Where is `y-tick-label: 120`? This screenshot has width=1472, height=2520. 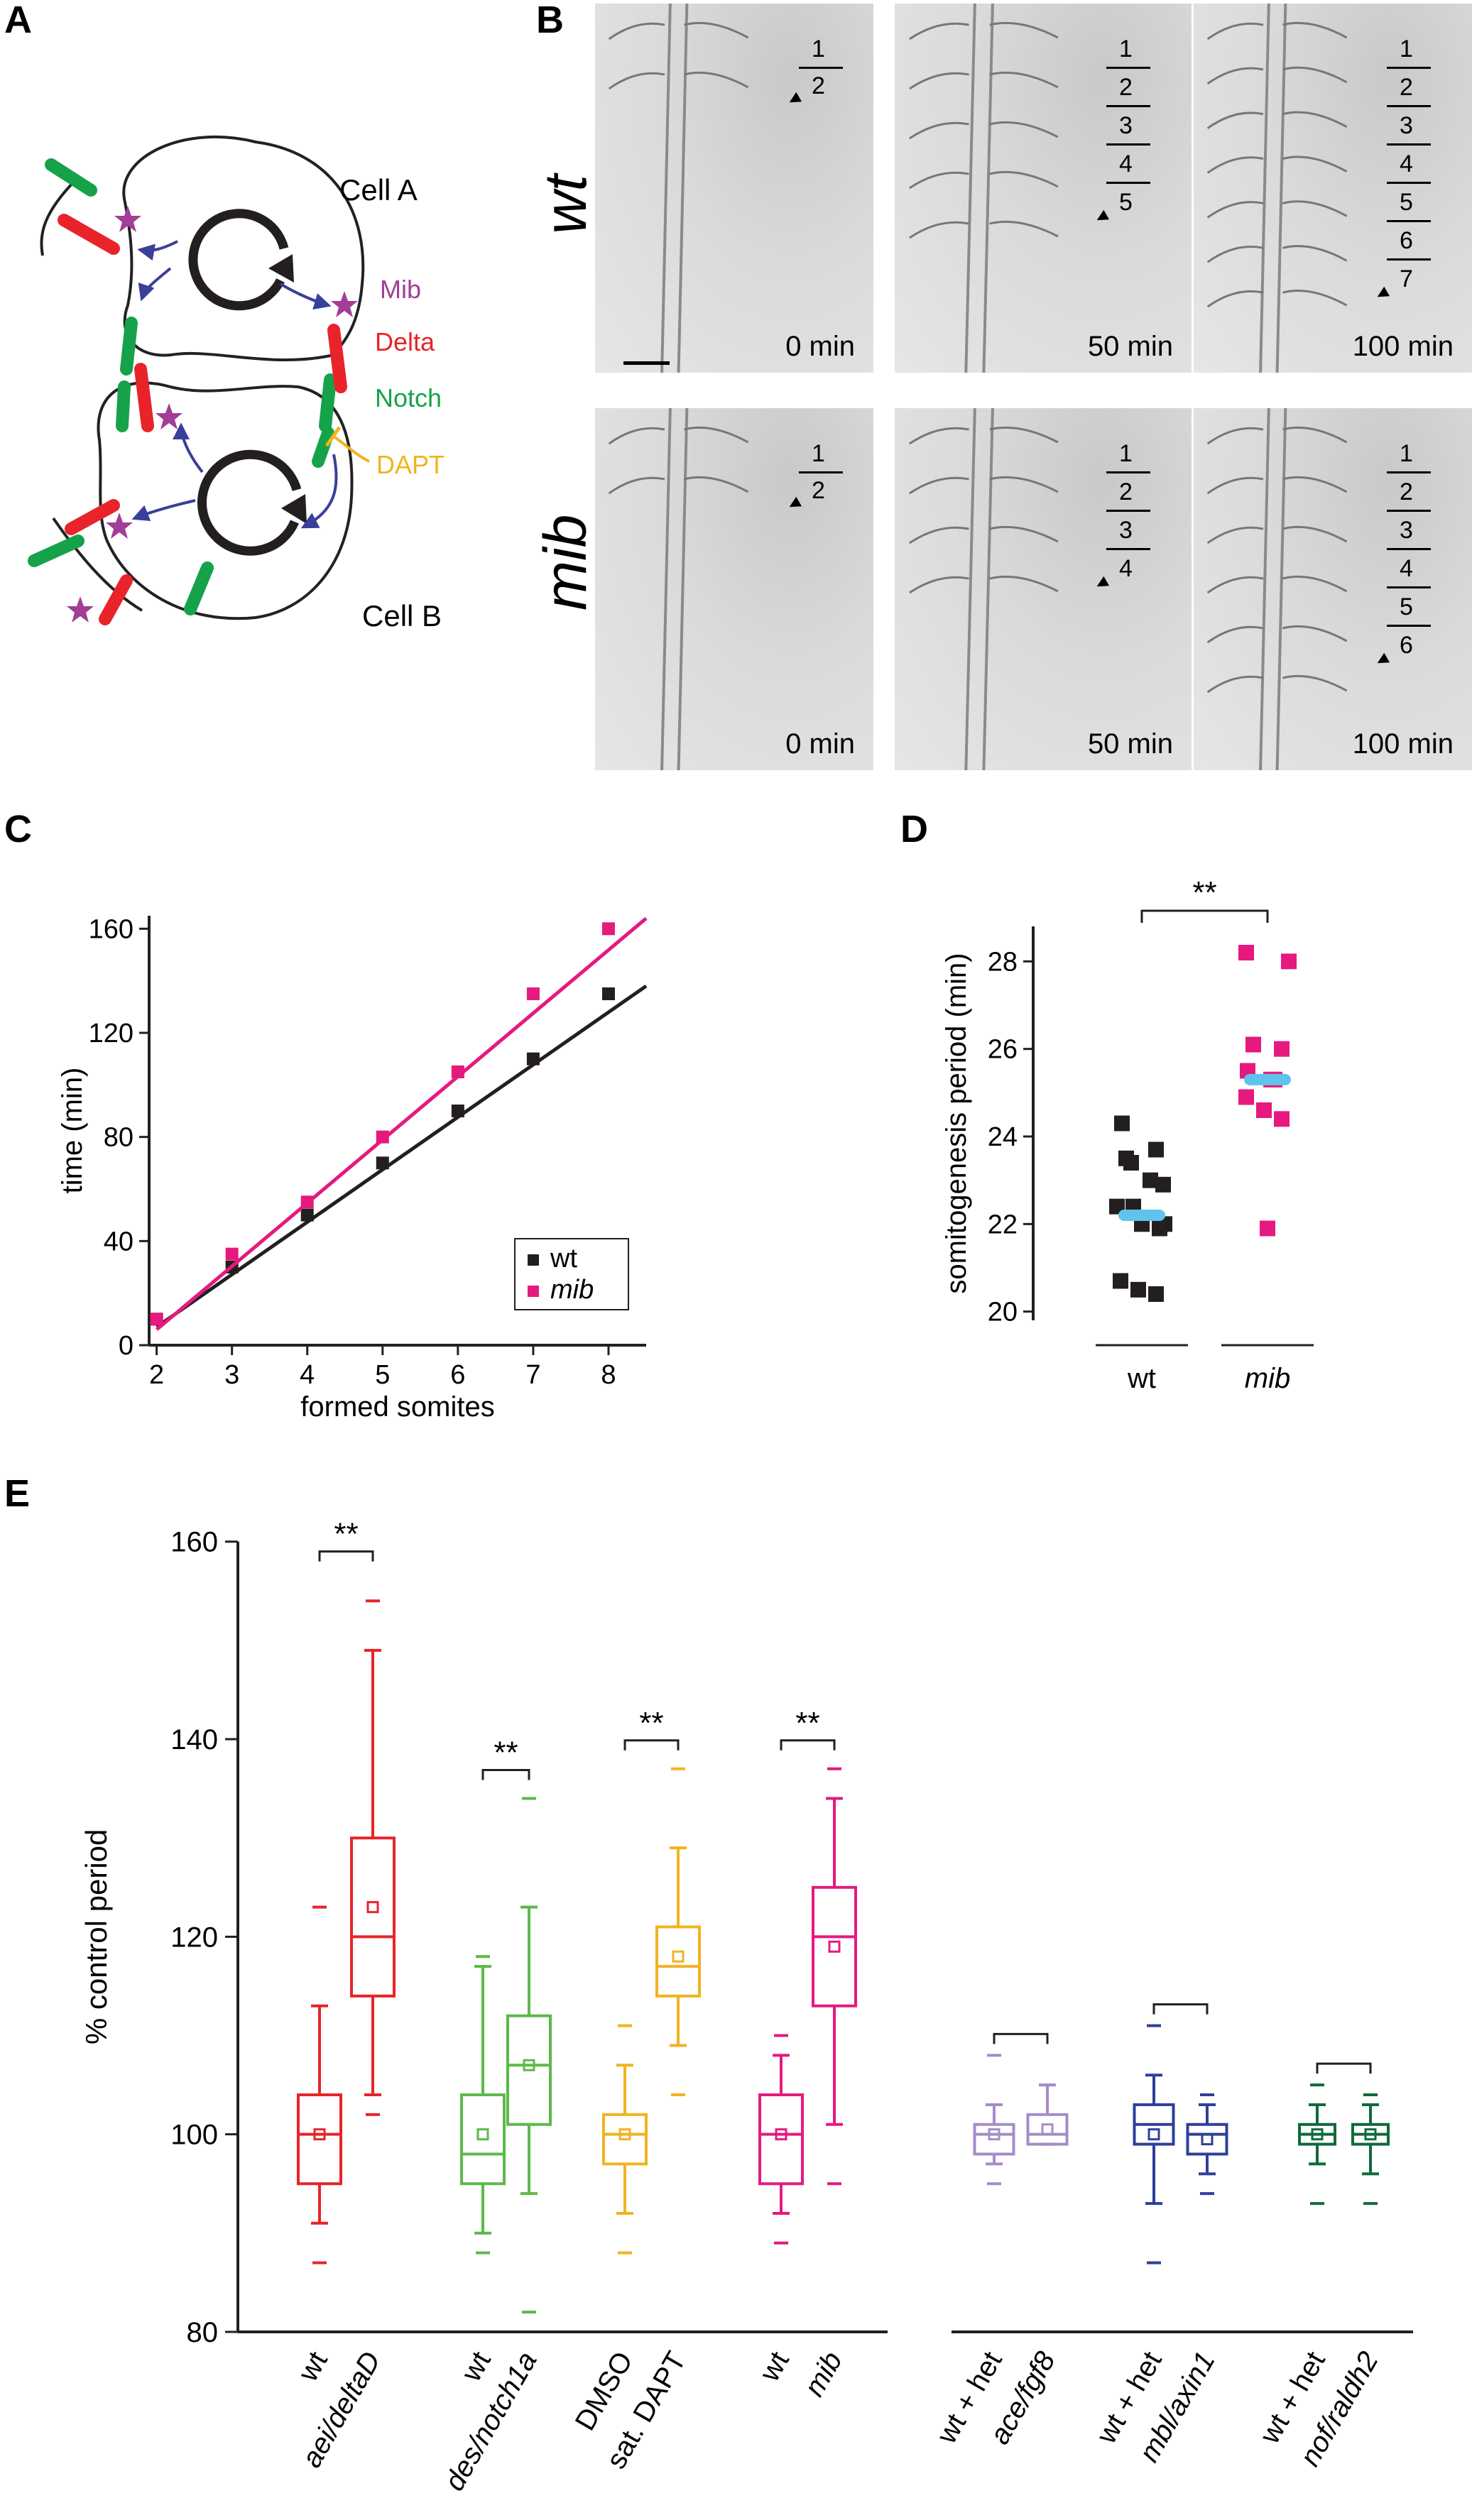
y-tick-label: 120 is located at coordinates (194, 1938).